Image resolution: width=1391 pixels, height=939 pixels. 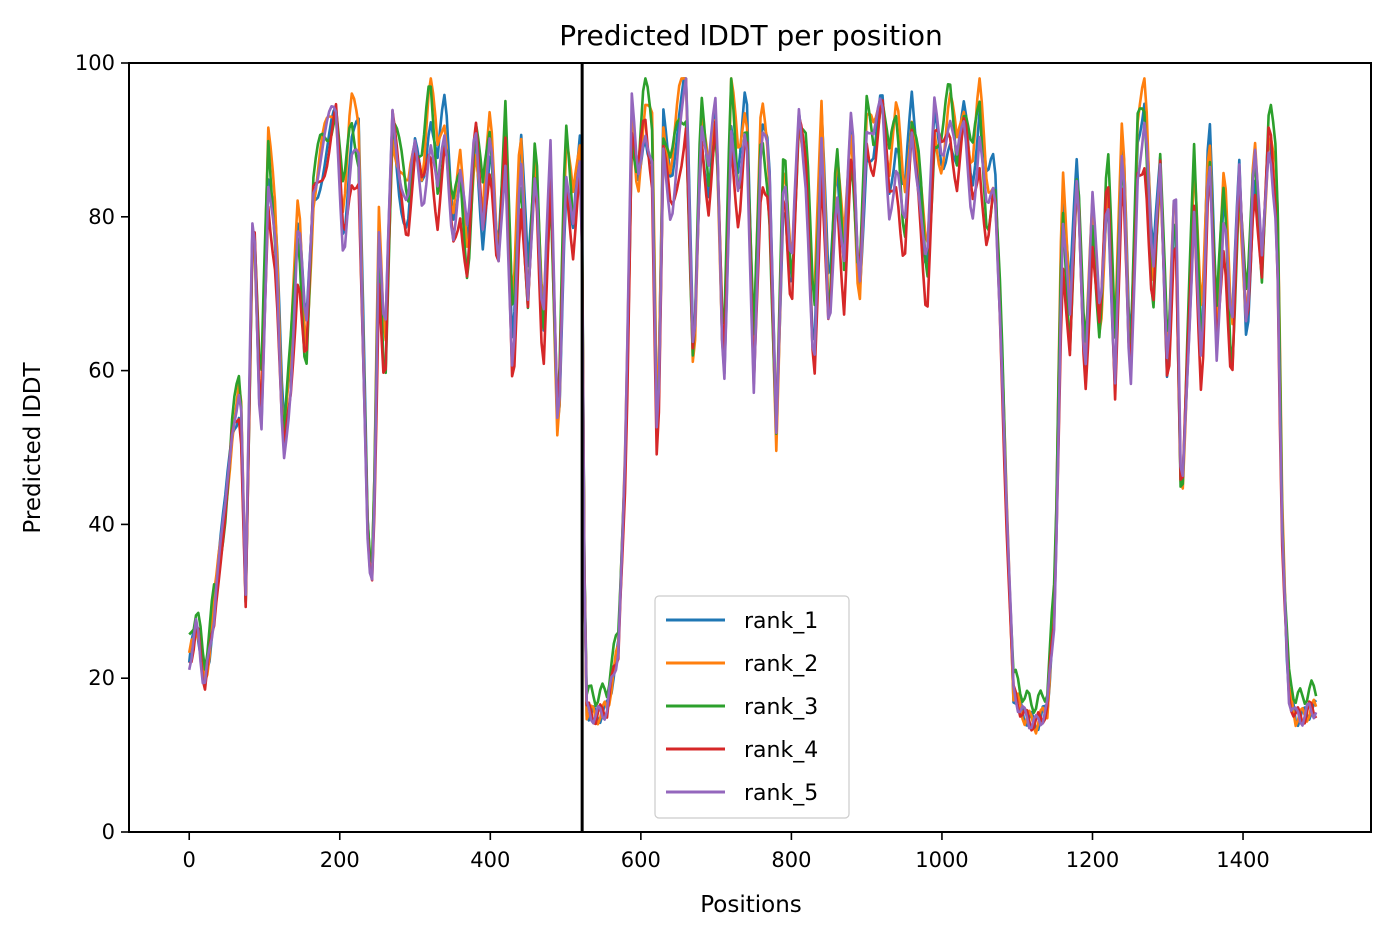 What do you see at coordinates (101, 371) in the screenshot?
I see `y-tick-label: 60` at bounding box center [101, 371].